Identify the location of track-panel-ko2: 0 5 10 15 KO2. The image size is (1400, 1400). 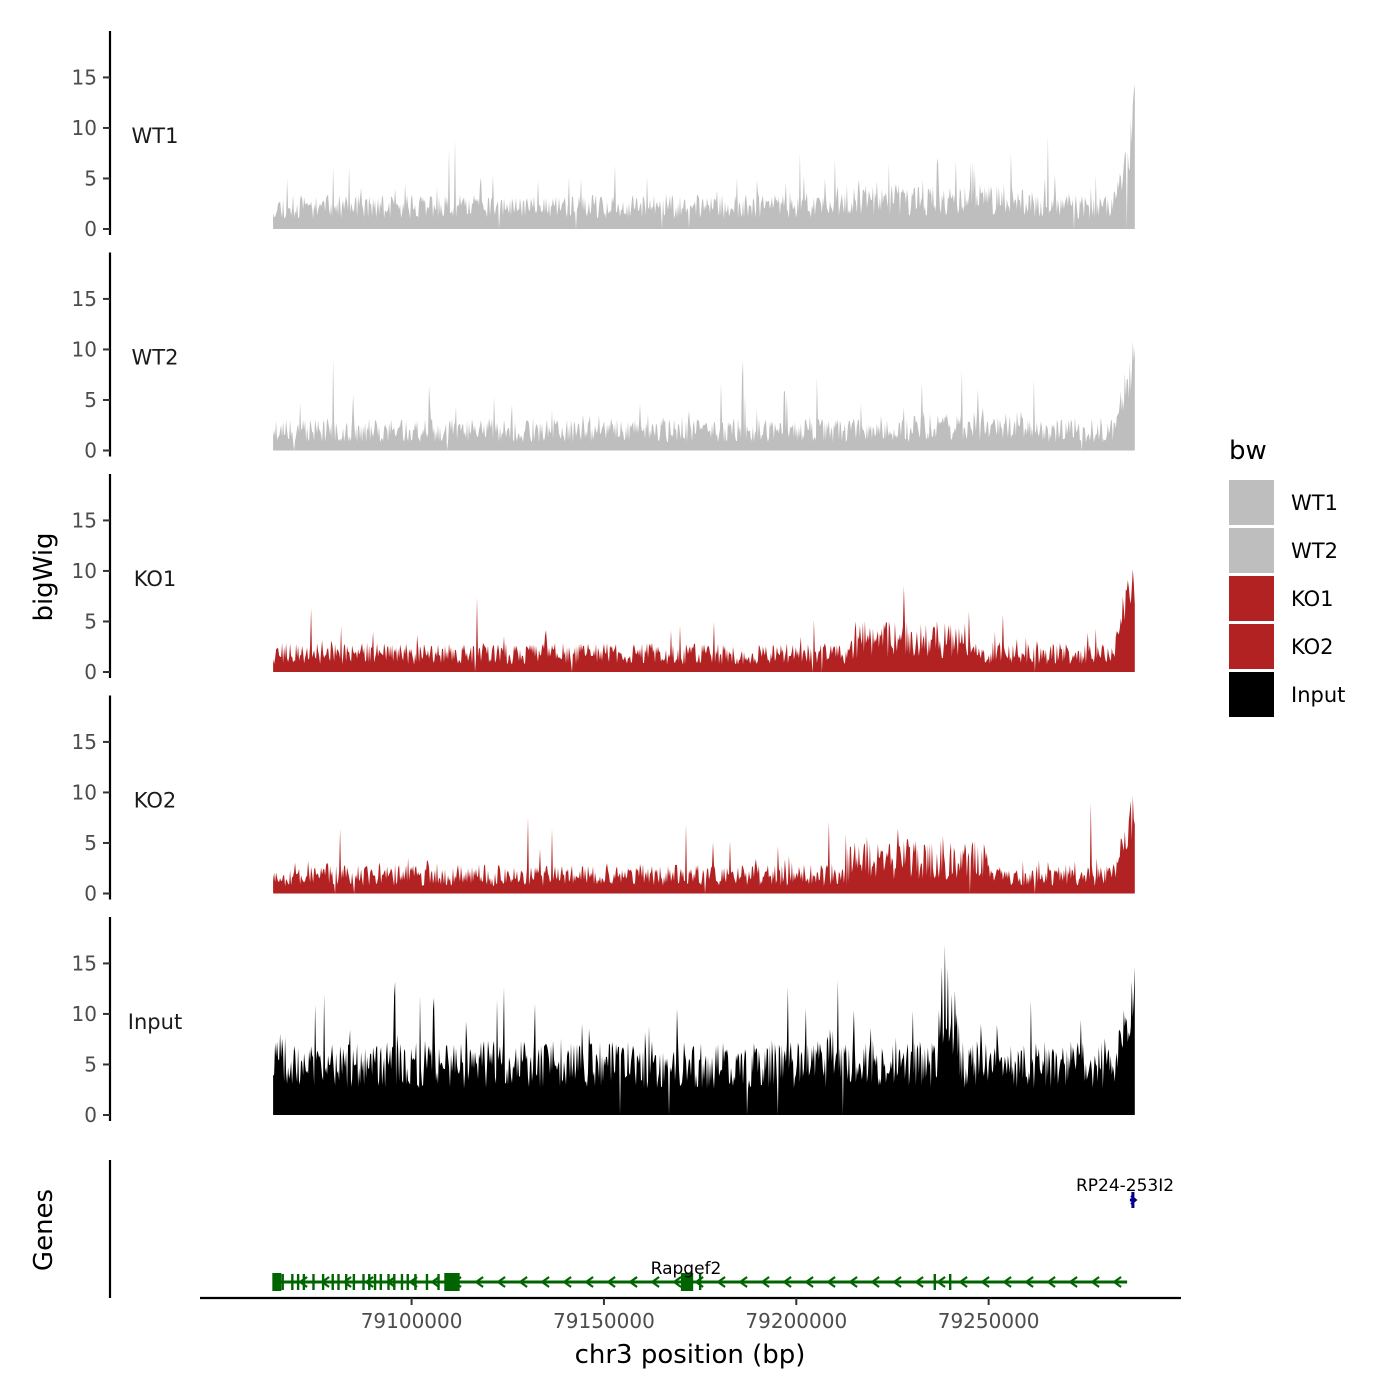
(603, 800).